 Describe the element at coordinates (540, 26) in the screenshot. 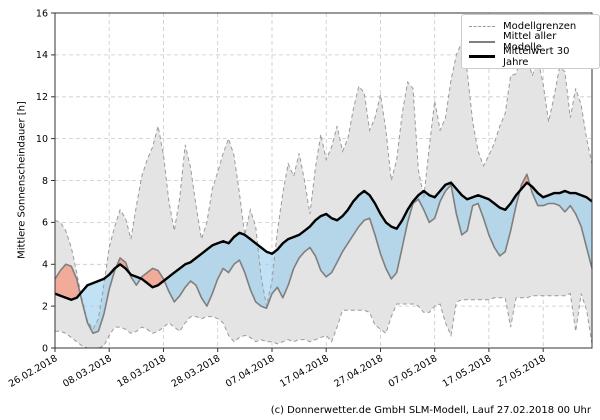

I see `legend-label: Modellgrenzen` at that location.